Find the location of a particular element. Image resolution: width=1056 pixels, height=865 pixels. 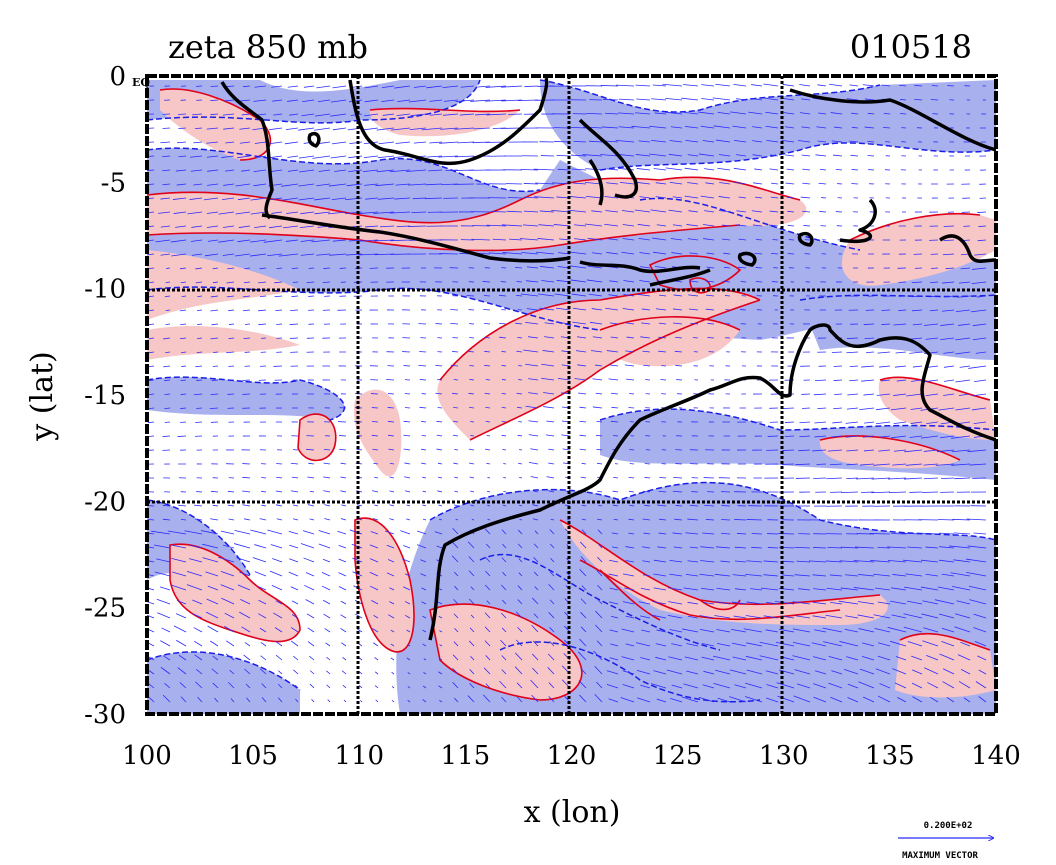

y-axis-label: y (lat) is located at coordinates (42, 396).